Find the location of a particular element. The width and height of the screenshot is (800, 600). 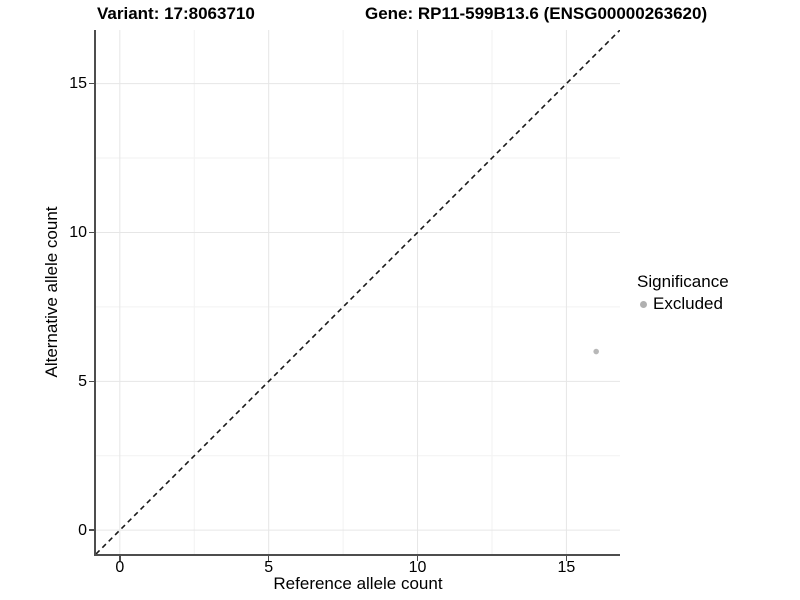

data-point is located at coordinates (596, 351).